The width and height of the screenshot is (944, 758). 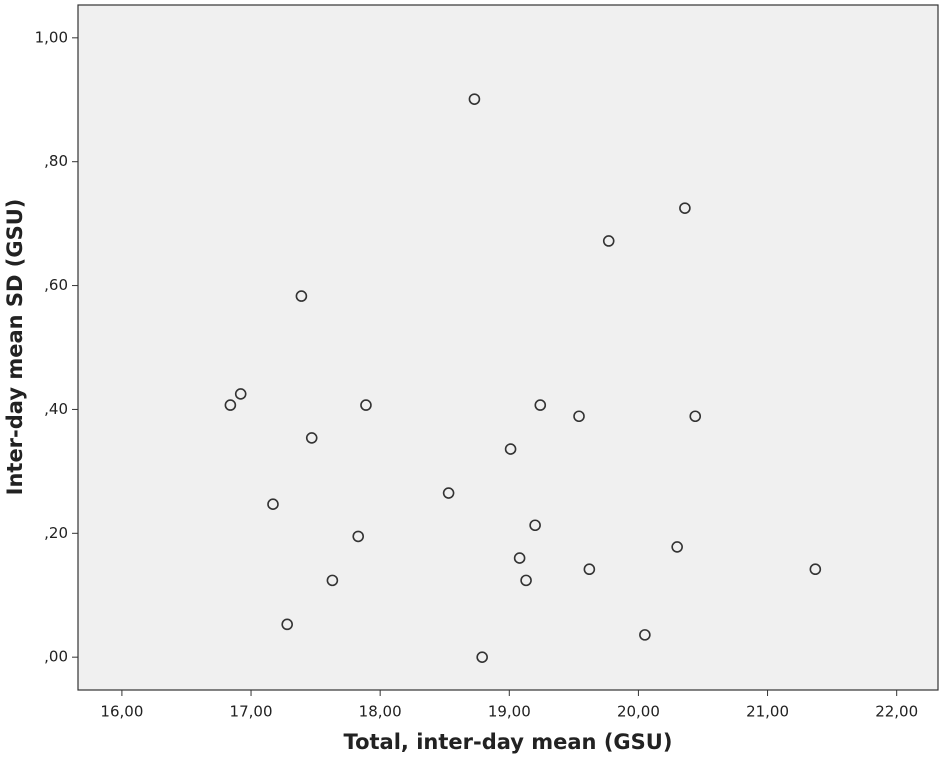 What do you see at coordinates (56, 533) in the screenshot?
I see `y-tick-label: ,20` at bounding box center [56, 533].